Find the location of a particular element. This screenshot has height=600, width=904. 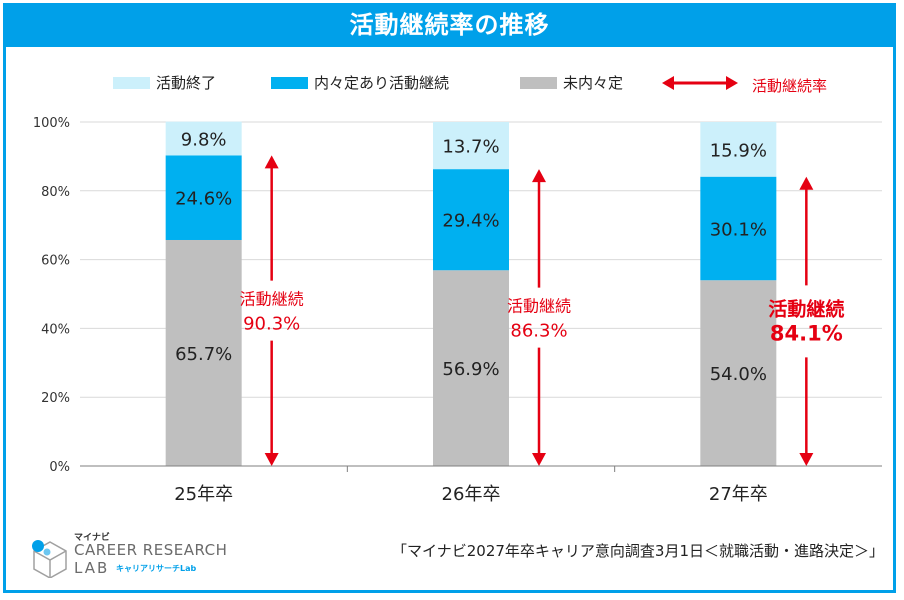

x-category-label: 25年卒 is located at coordinates (203, 494).